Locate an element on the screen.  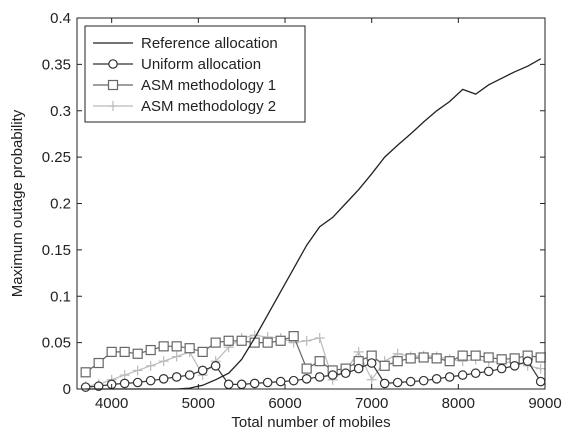
y-tick-label: 0 is located at coordinates (67, 389).